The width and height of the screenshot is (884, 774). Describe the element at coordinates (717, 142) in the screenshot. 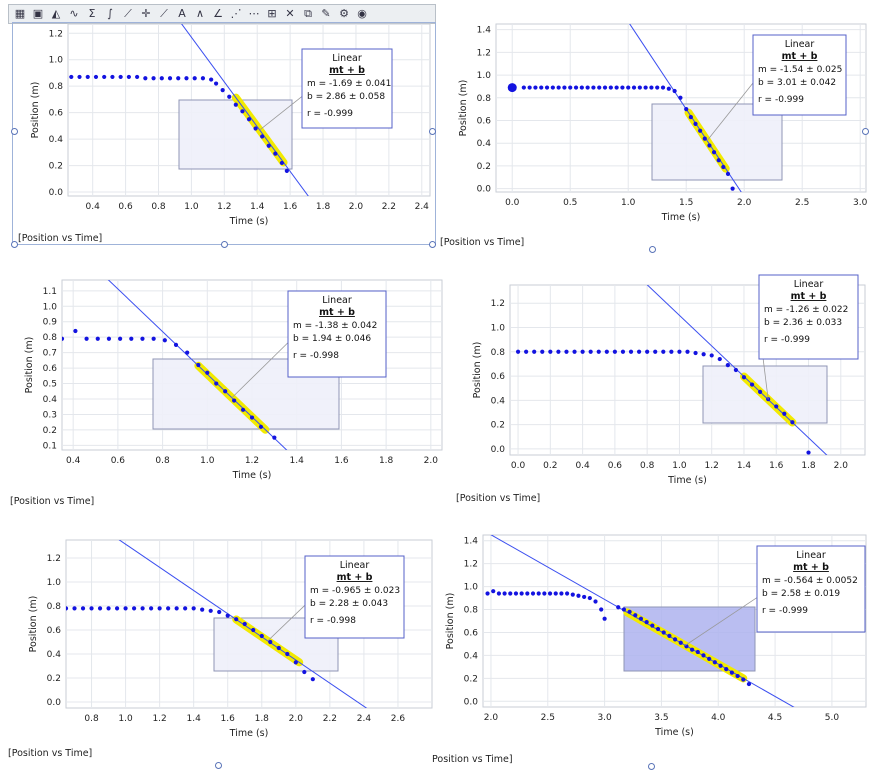

I see `fit-range-rectangle` at that location.